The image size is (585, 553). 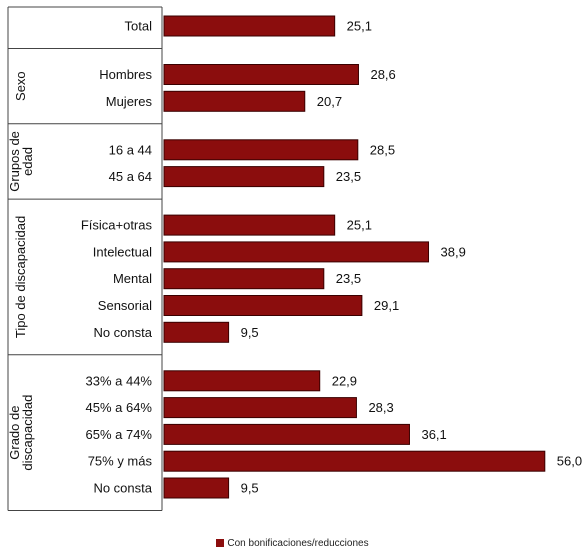 What do you see at coordinates (125, 74) in the screenshot?
I see `category-label: Hombres` at bounding box center [125, 74].